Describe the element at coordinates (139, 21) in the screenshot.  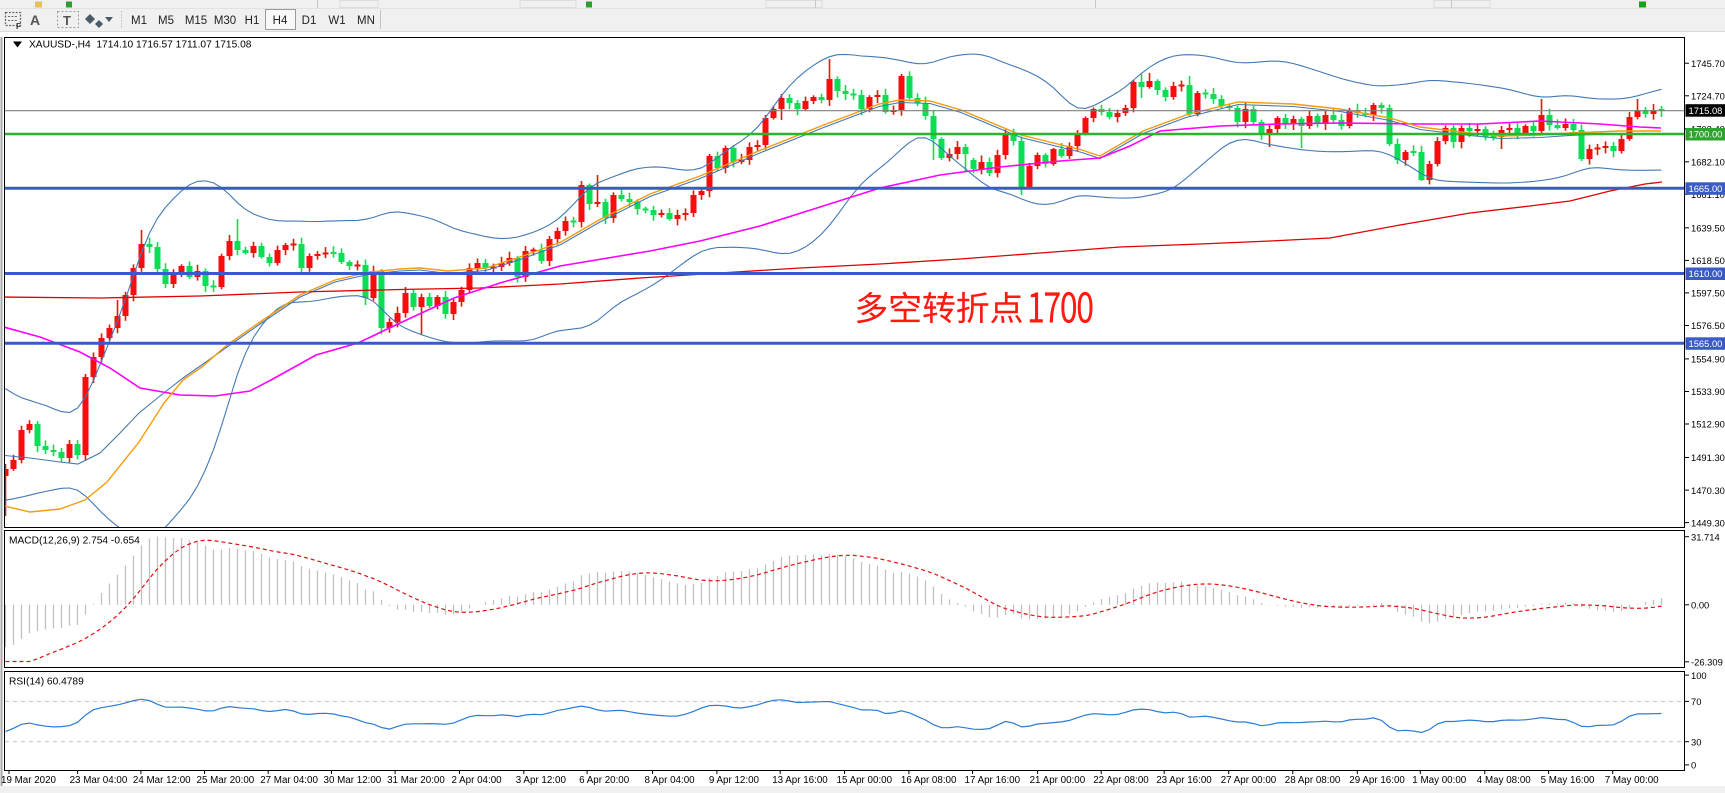
I see `svg-text: M1` at that location.